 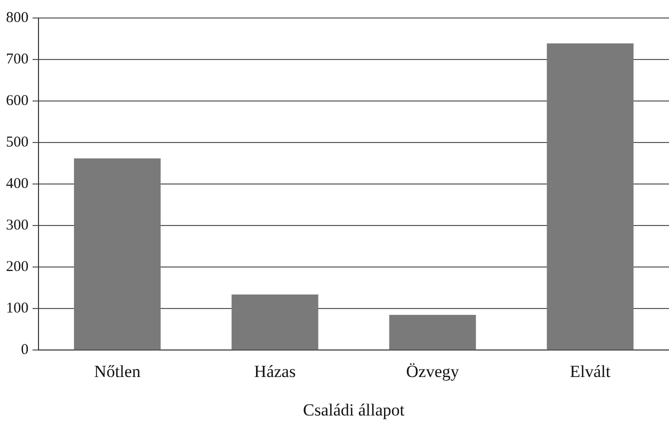 What do you see at coordinates (24, 350) in the screenshot?
I see `y-tick-label: 0` at bounding box center [24, 350].